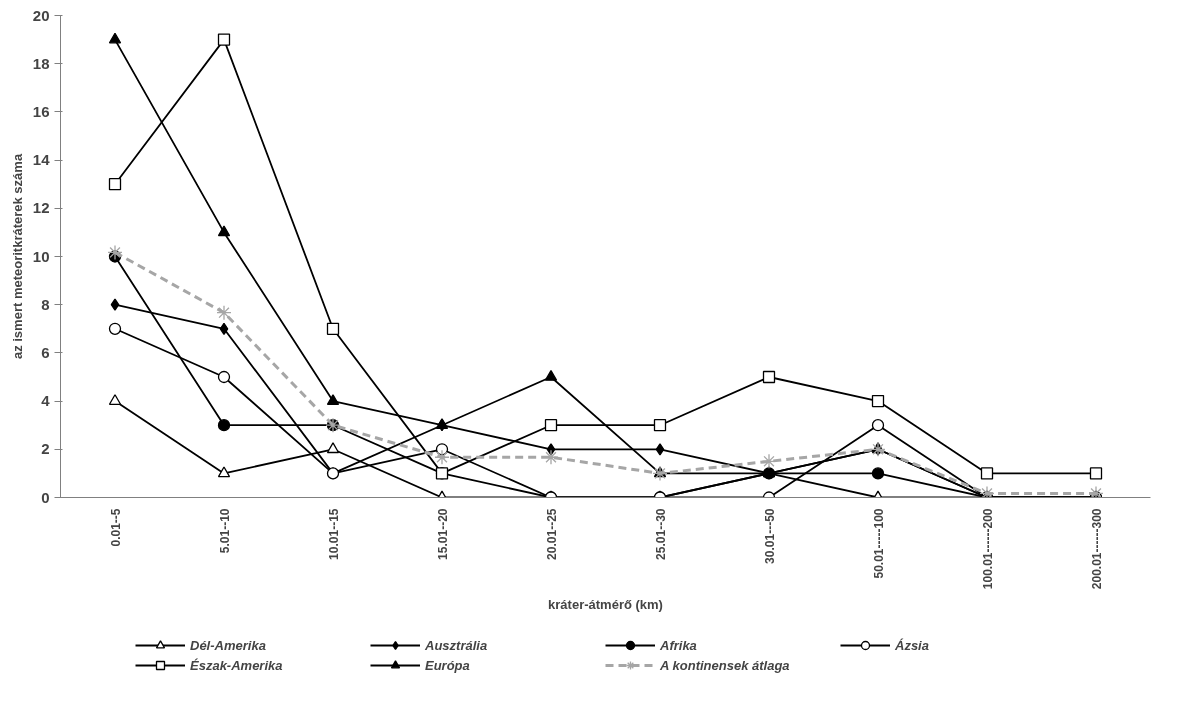  What do you see at coordinates (41, 111) in the screenshot?
I see `y-tick-label: 16` at bounding box center [41, 111].